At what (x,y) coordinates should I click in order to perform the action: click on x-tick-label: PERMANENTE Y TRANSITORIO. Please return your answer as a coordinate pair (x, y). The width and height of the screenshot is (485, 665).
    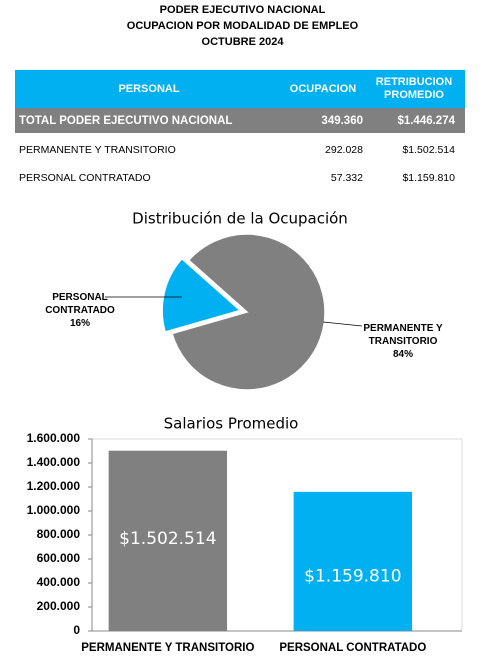
    Looking at the image, I should click on (167, 648).